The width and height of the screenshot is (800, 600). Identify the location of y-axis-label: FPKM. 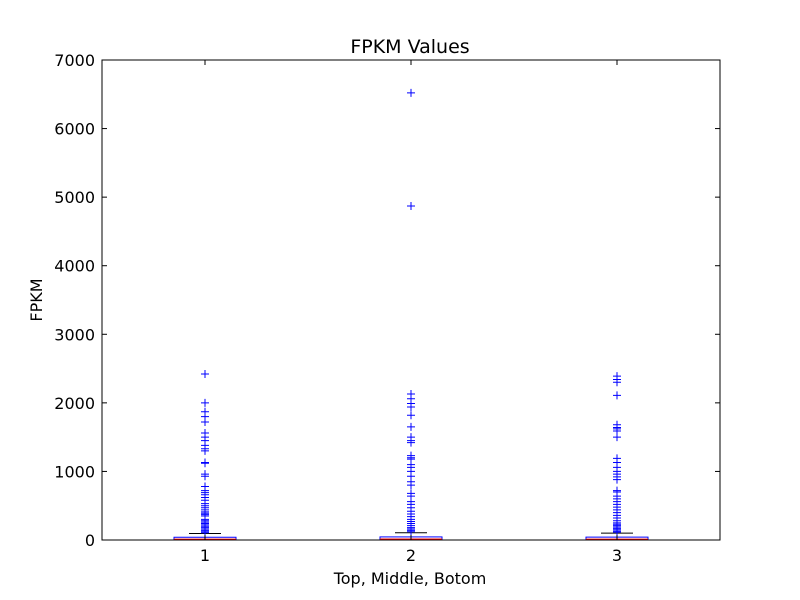
(36, 299).